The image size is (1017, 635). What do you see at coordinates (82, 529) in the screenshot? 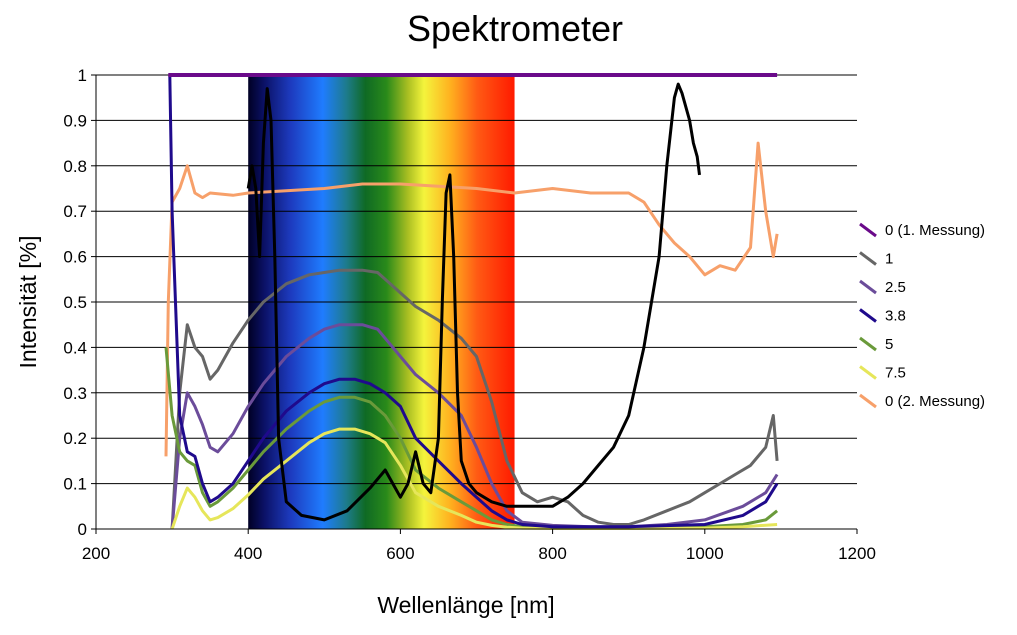
I see `y-tick-label: 0` at bounding box center [82, 529].